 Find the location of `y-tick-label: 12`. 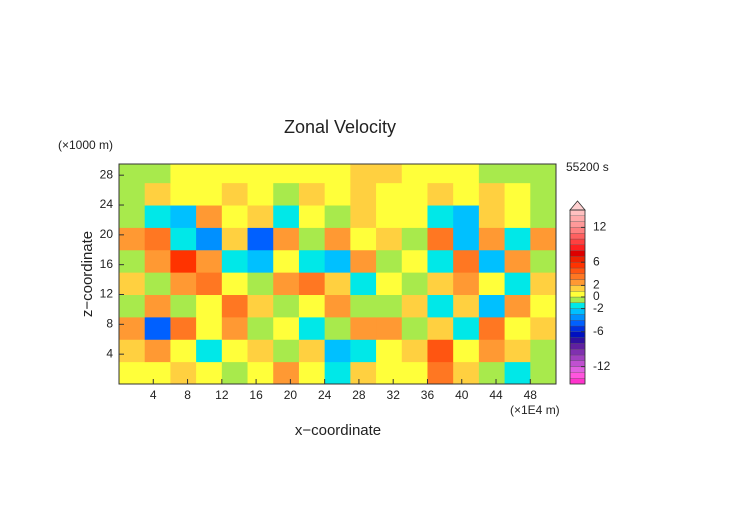

y-tick-label: 12 is located at coordinates (107, 294).